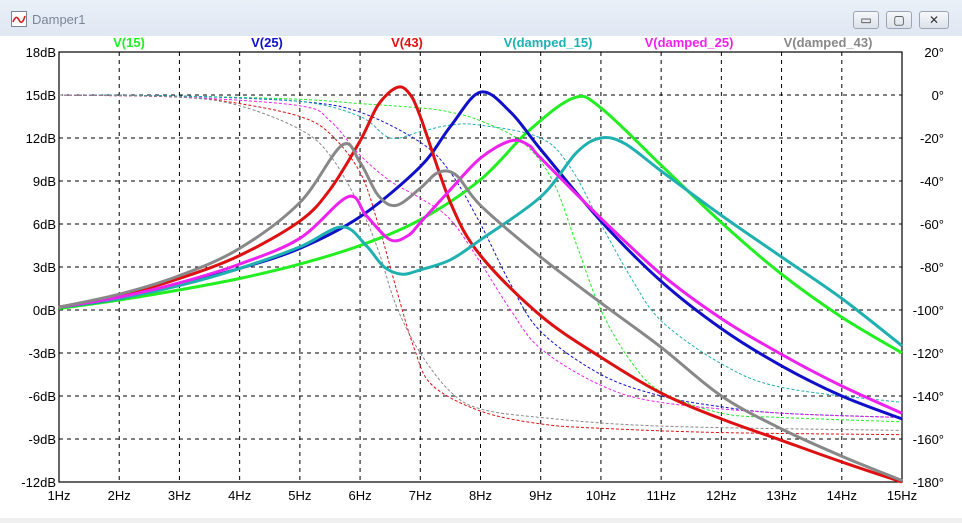 The height and width of the screenshot is (523, 962). Describe the element at coordinates (601, 495) in the screenshot. I see `x-tick-label: 10Hz` at that location.